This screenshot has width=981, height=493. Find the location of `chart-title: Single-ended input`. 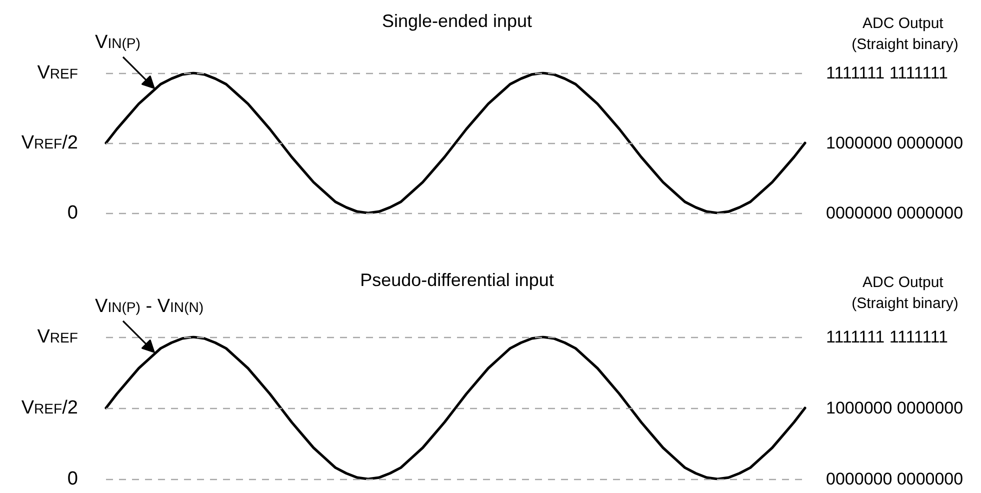

chart-title: Single-ended input is located at coordinates (457, 21).